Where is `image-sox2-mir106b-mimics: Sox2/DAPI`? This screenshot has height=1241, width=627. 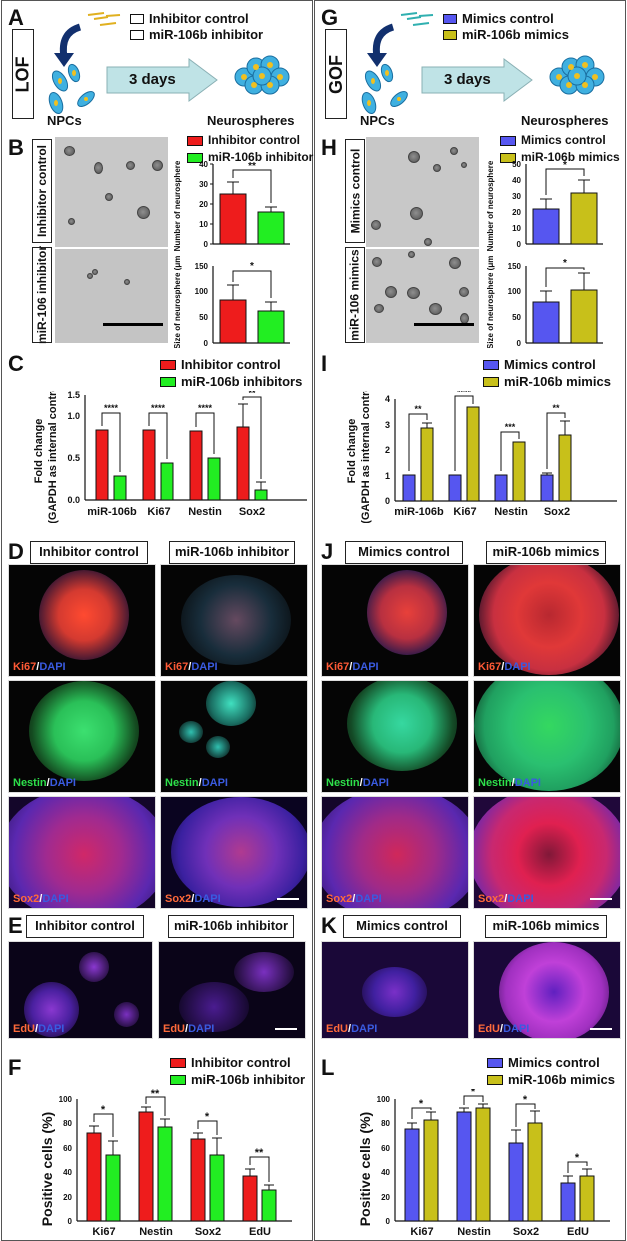
image-sox2-mir106b-mimics: Sox2/DAPI is located at coordinates (547, 852).